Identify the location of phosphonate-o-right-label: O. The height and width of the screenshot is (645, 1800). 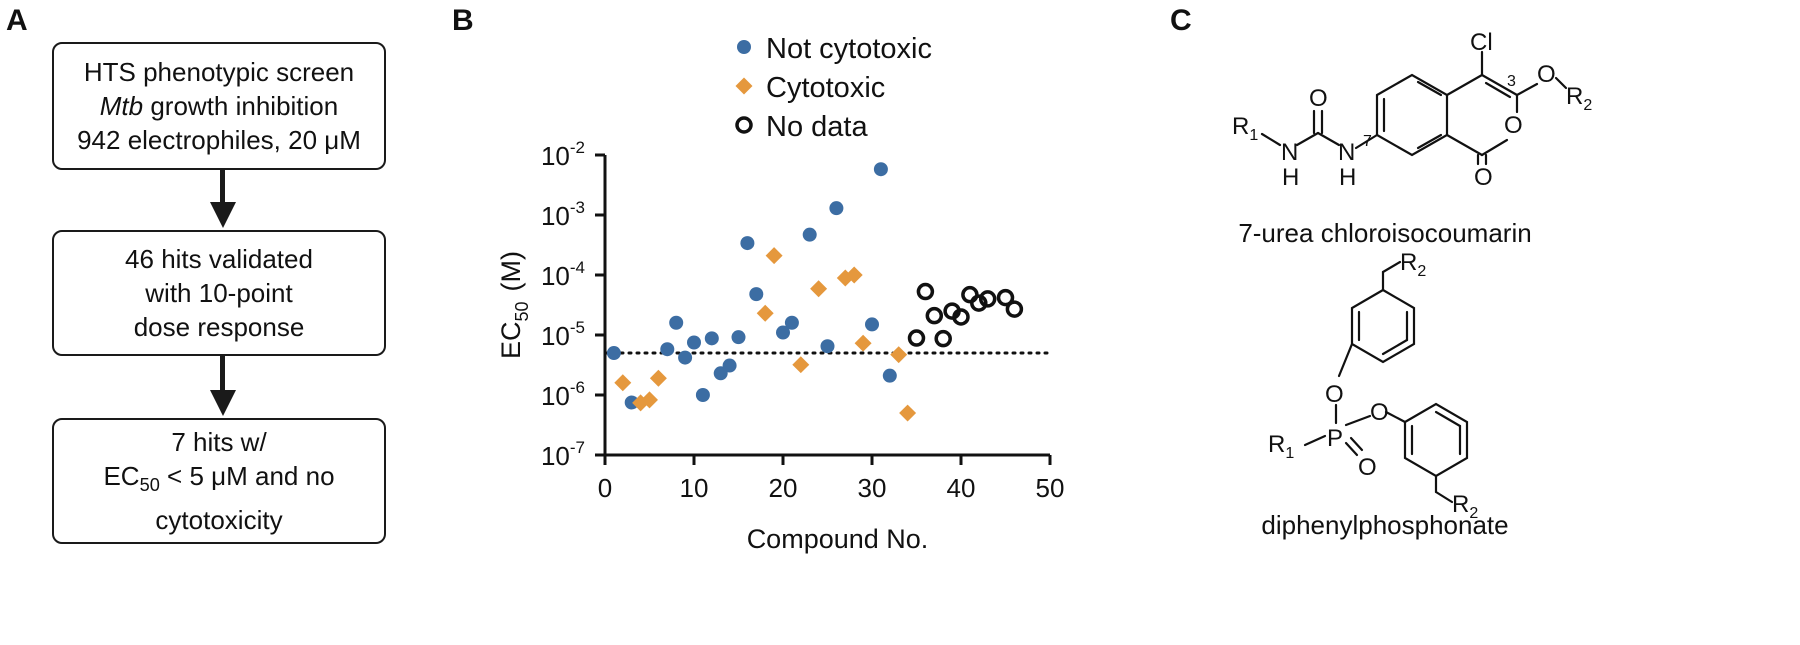
(1379, 412).